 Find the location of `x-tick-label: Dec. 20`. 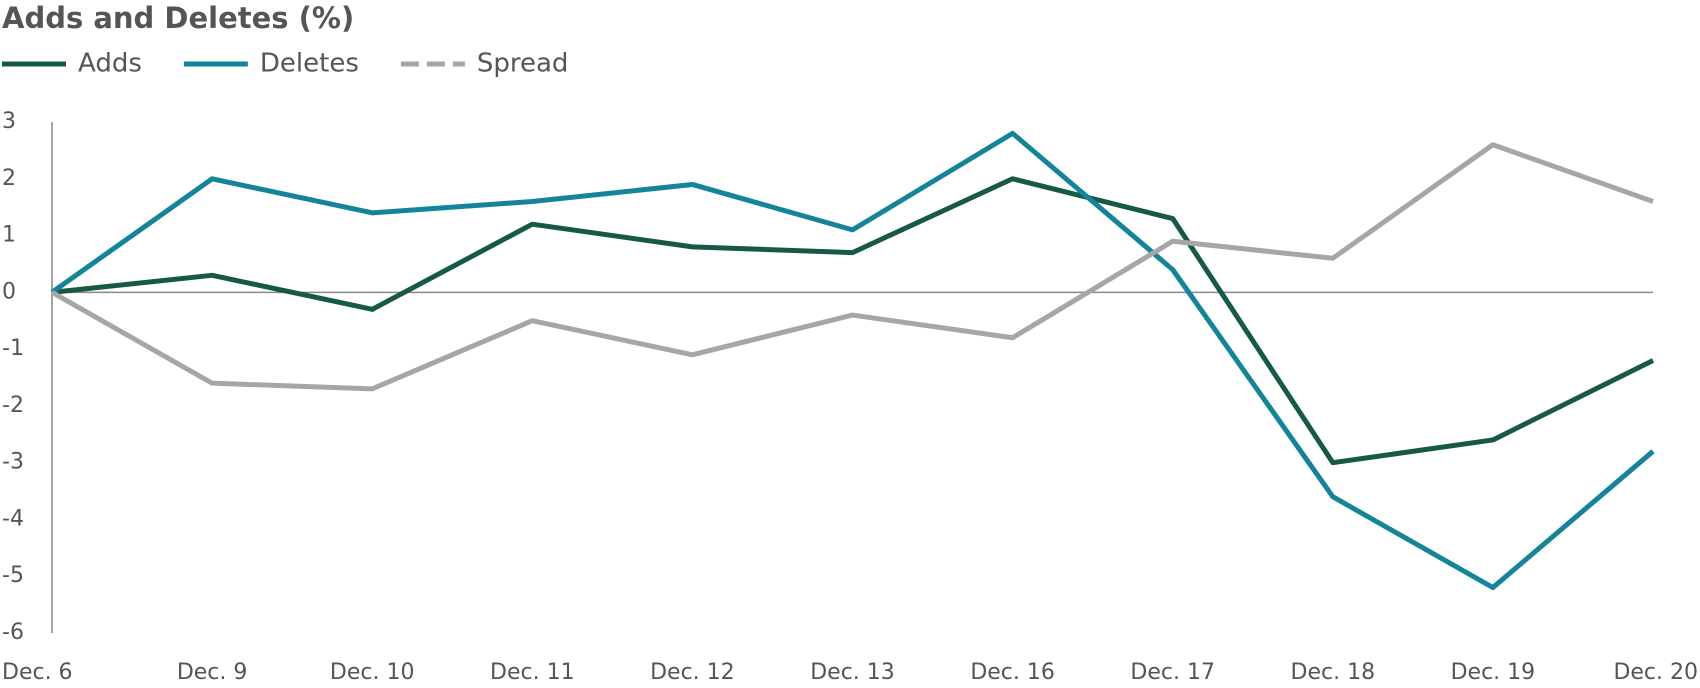

x-tick-label: Dec. 20 is located at coordinates (1655, 672).